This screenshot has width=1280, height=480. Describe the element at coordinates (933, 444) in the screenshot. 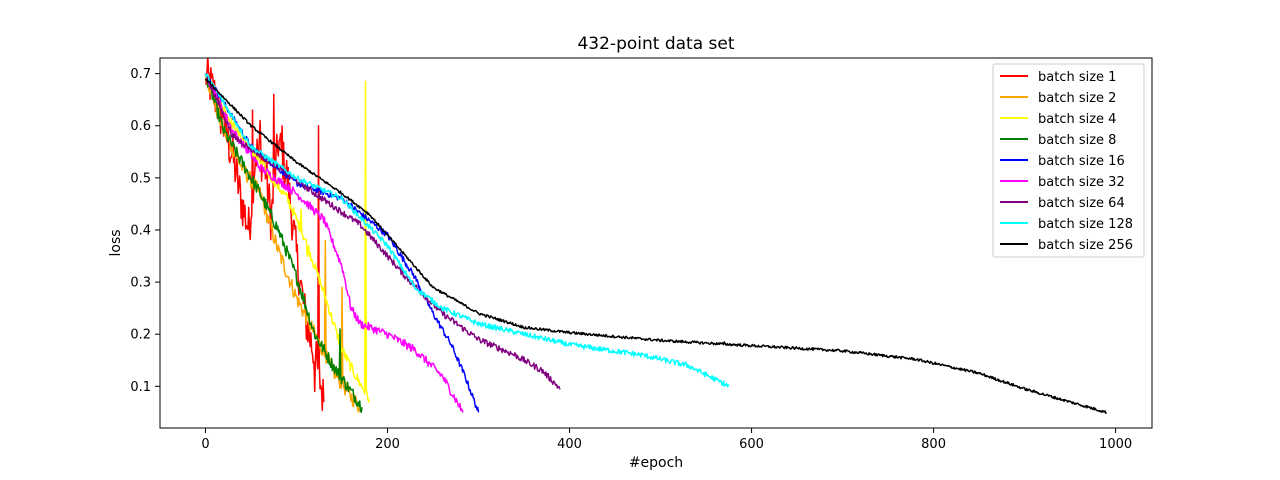

I see `x-tick-label: 800` at that location.